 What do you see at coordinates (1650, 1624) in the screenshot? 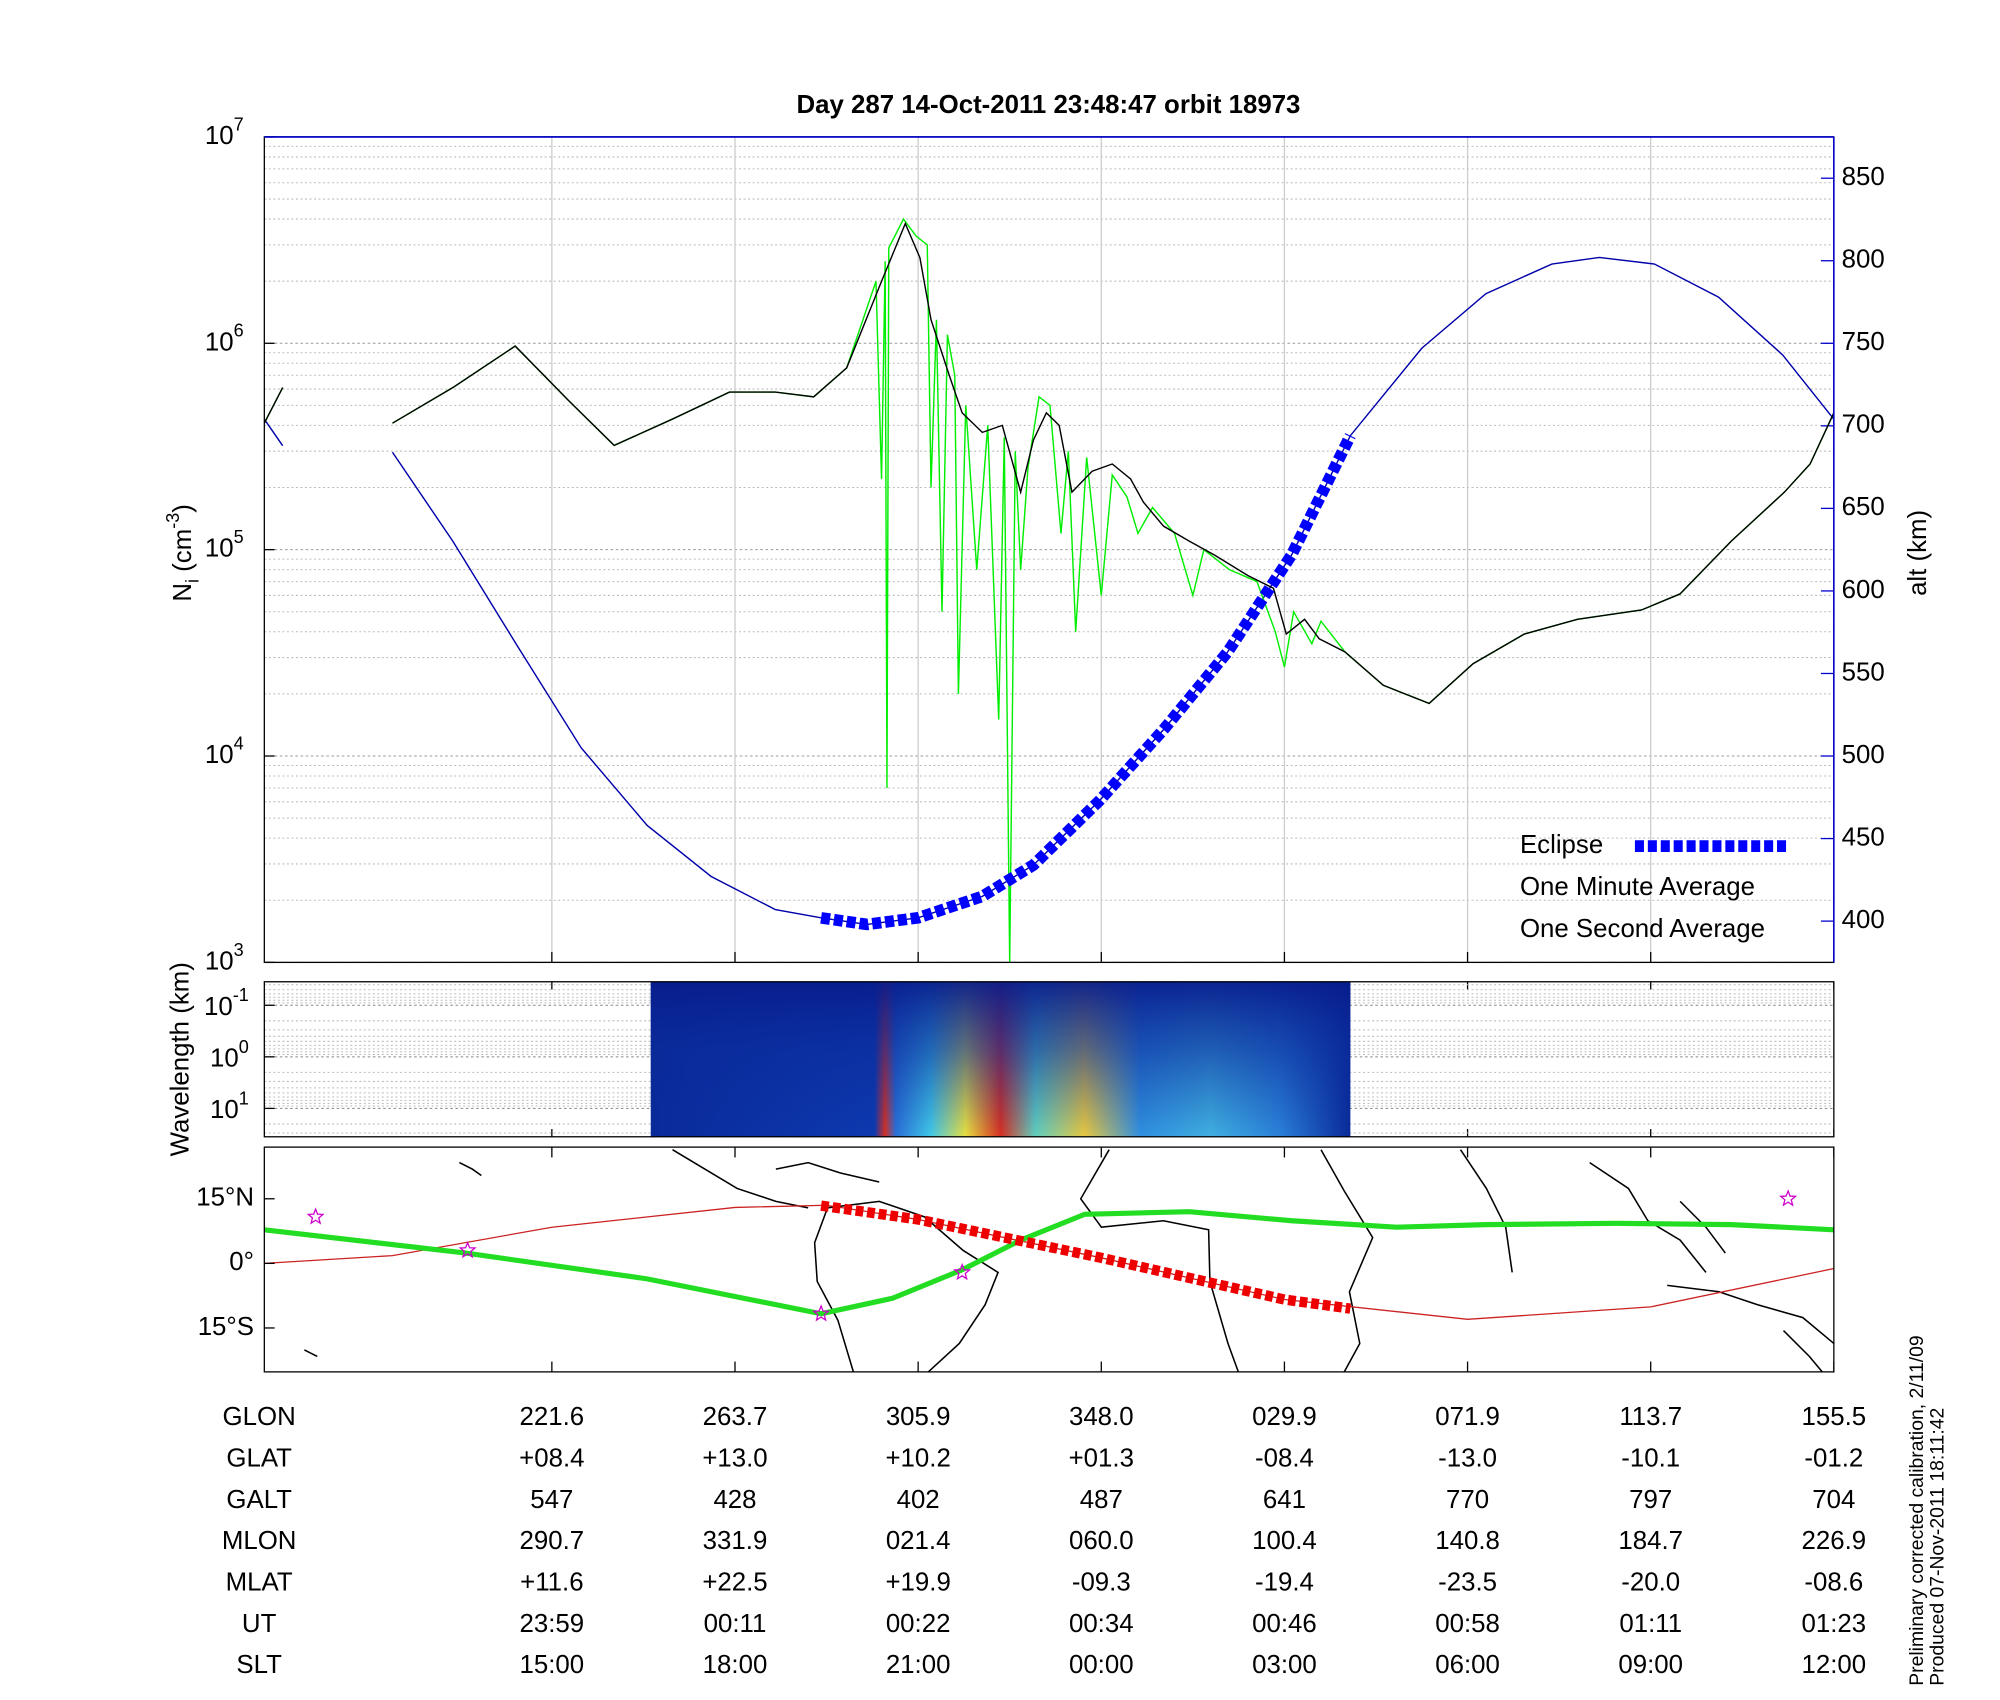
I see `table-cell: 01:11` at bounding box center [1650, 1624].